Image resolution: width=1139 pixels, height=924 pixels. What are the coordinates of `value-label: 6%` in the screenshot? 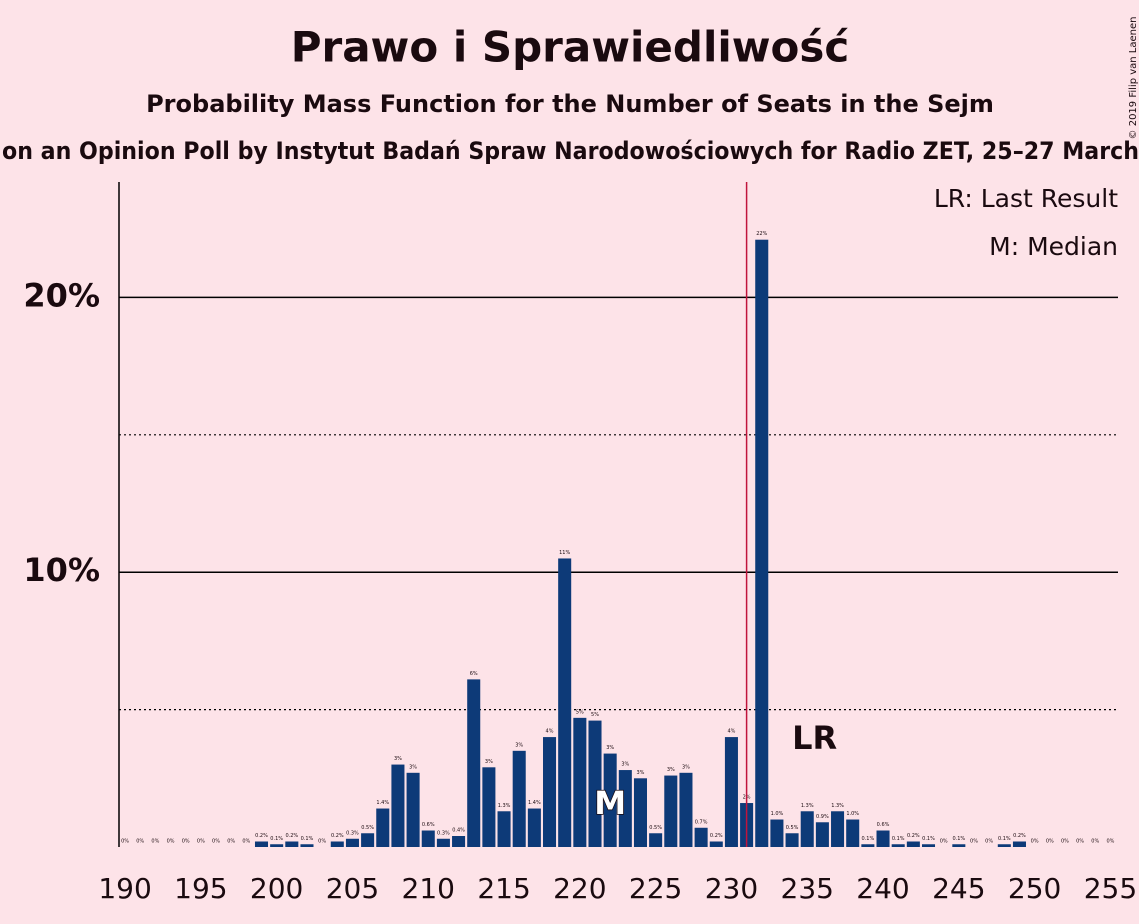 It's located at (474, 674).